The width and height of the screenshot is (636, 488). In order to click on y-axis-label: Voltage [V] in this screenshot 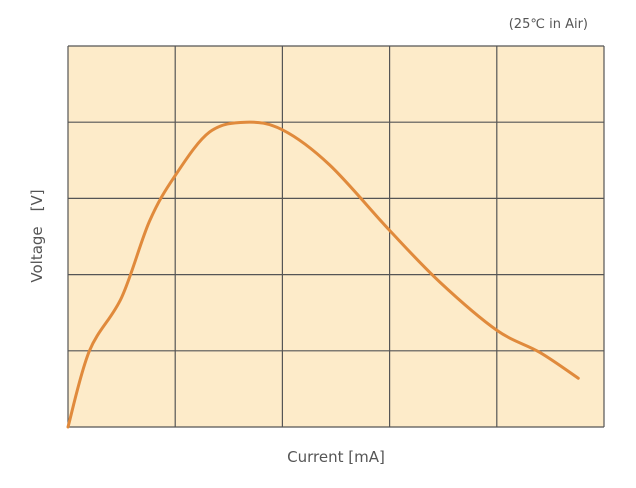, I will do `click(37, 235)`.